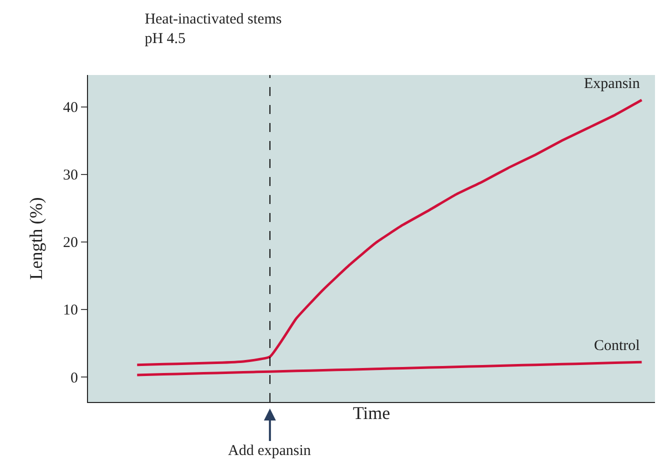  I want to click on series-label: Control, so click(617, 346).